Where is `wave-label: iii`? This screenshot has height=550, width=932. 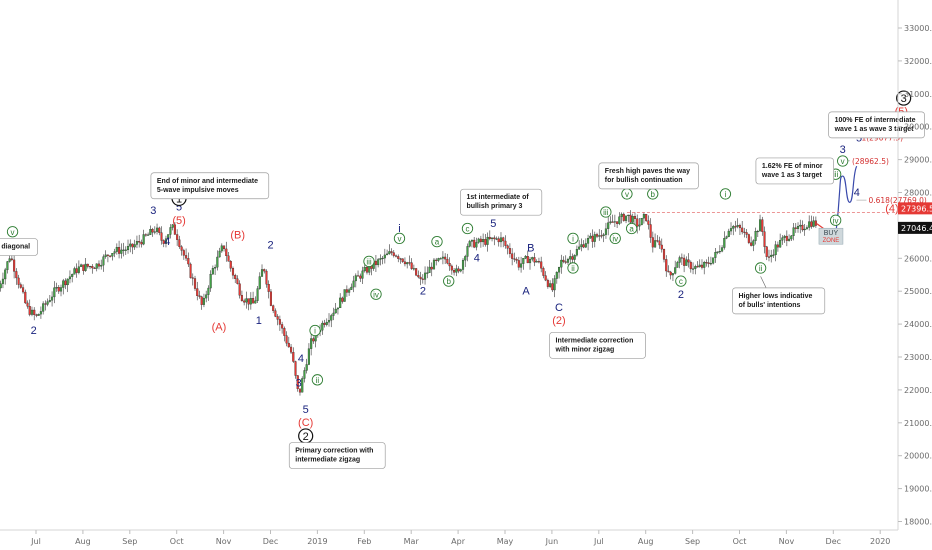
wave-label: iii is located at coordinates (606, 212).